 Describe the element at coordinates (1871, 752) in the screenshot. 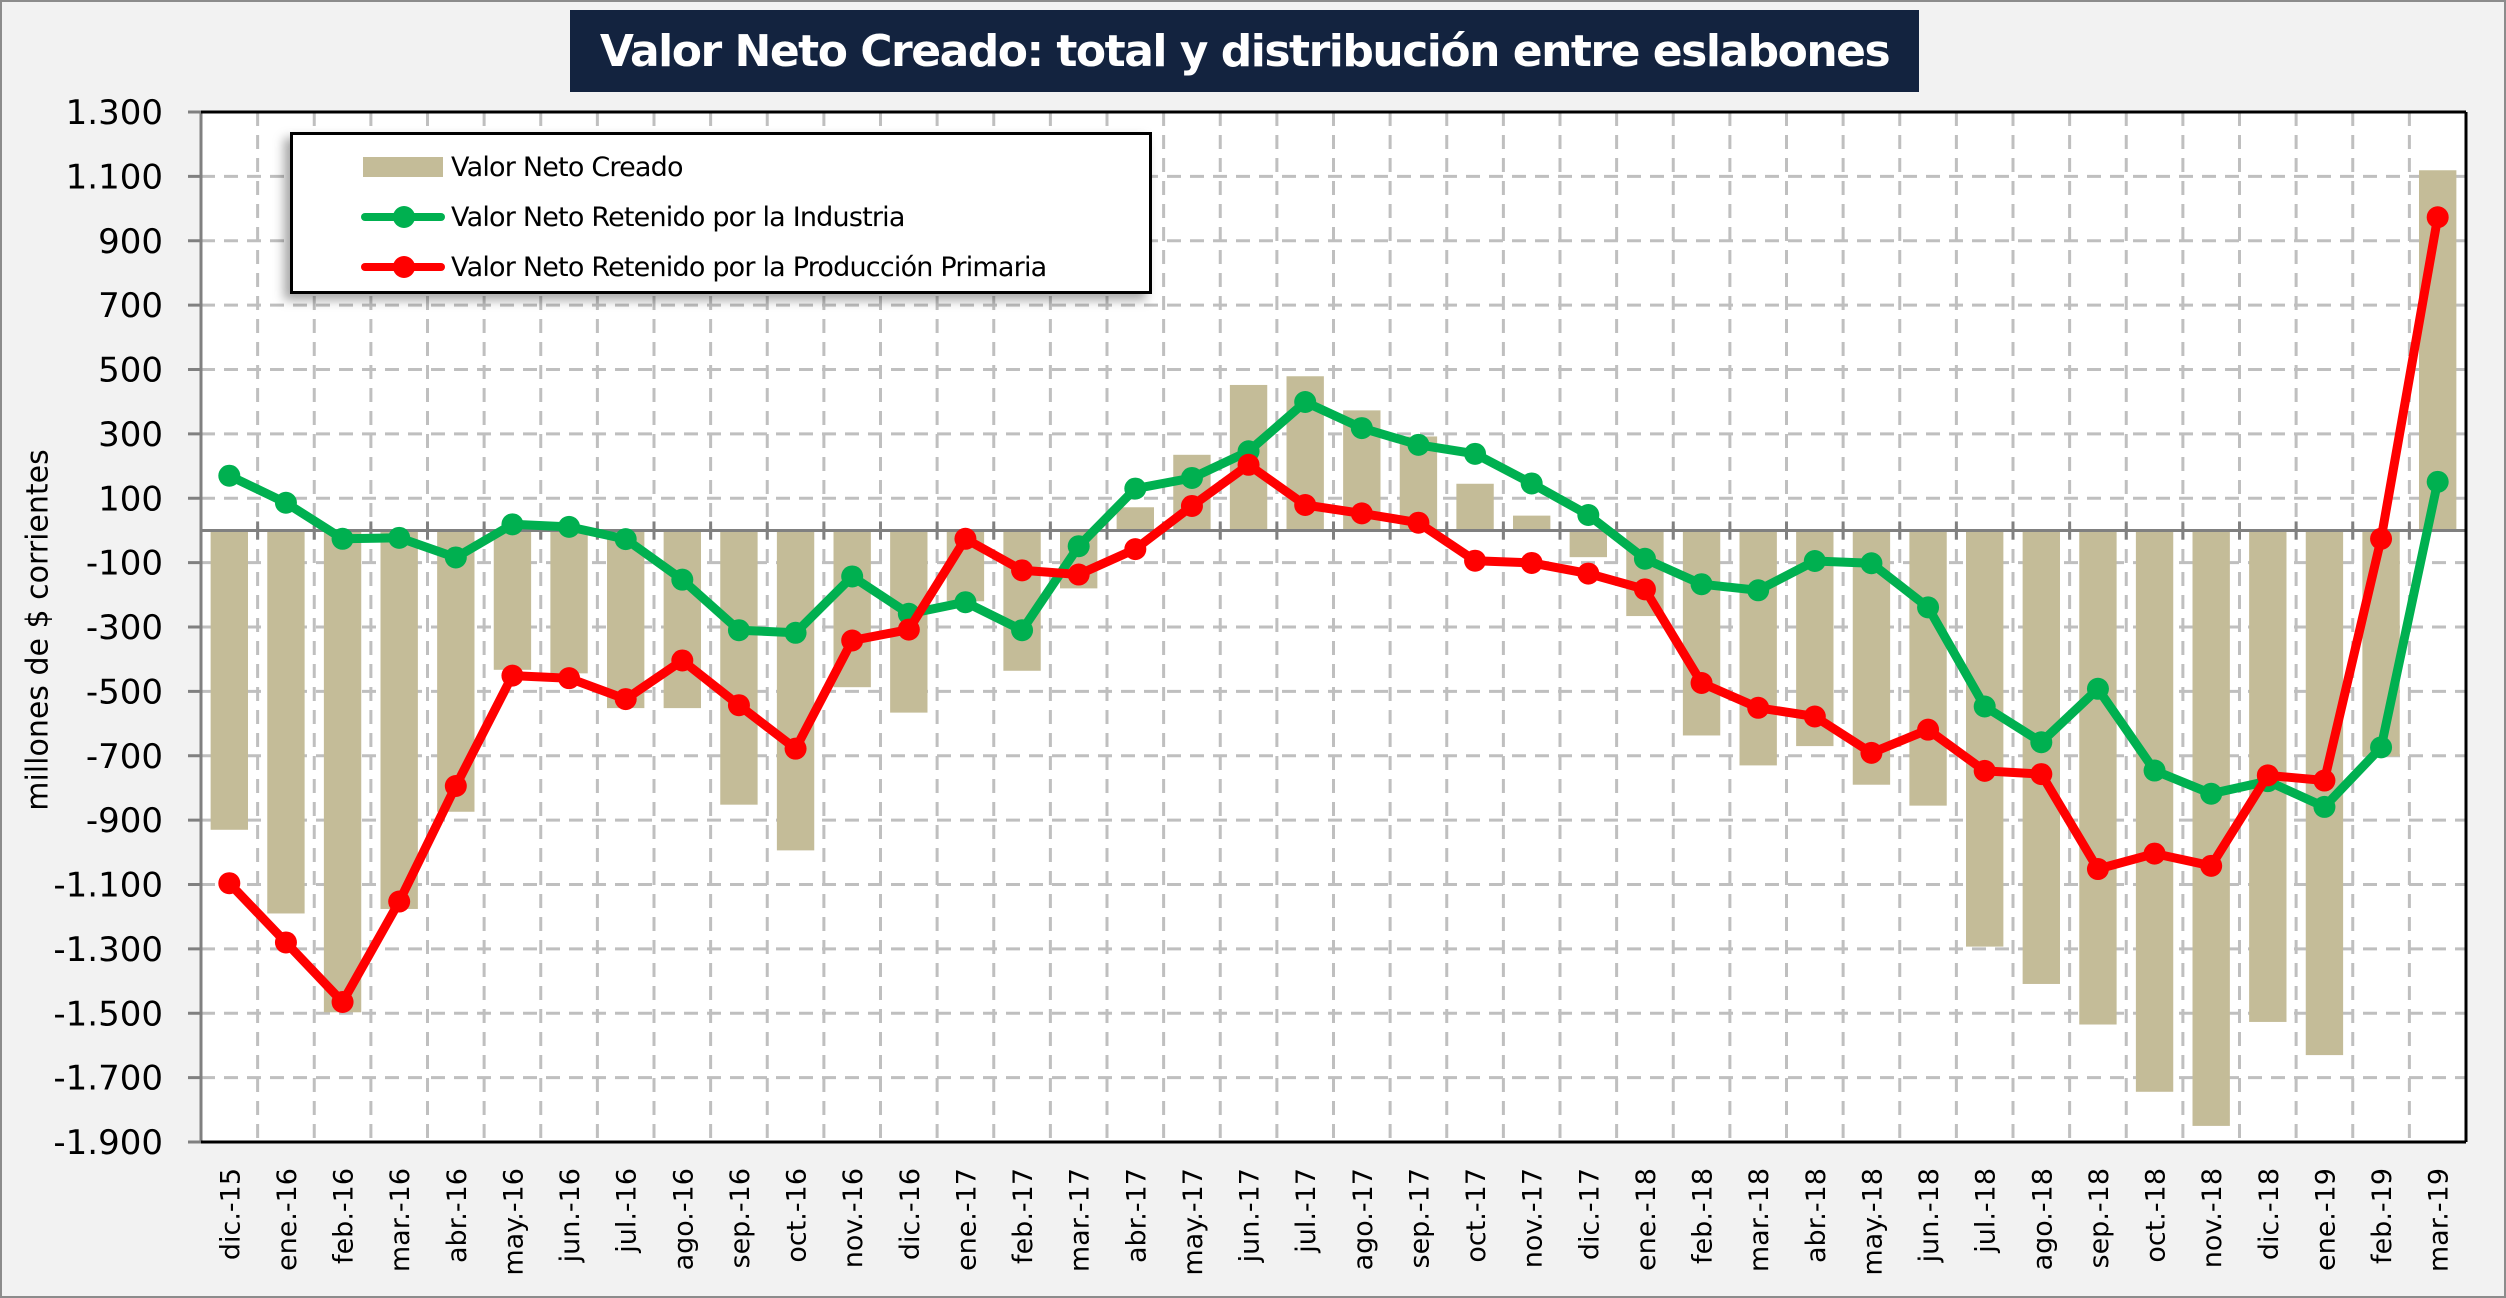

I see `marker-2-may.-18` at that location.